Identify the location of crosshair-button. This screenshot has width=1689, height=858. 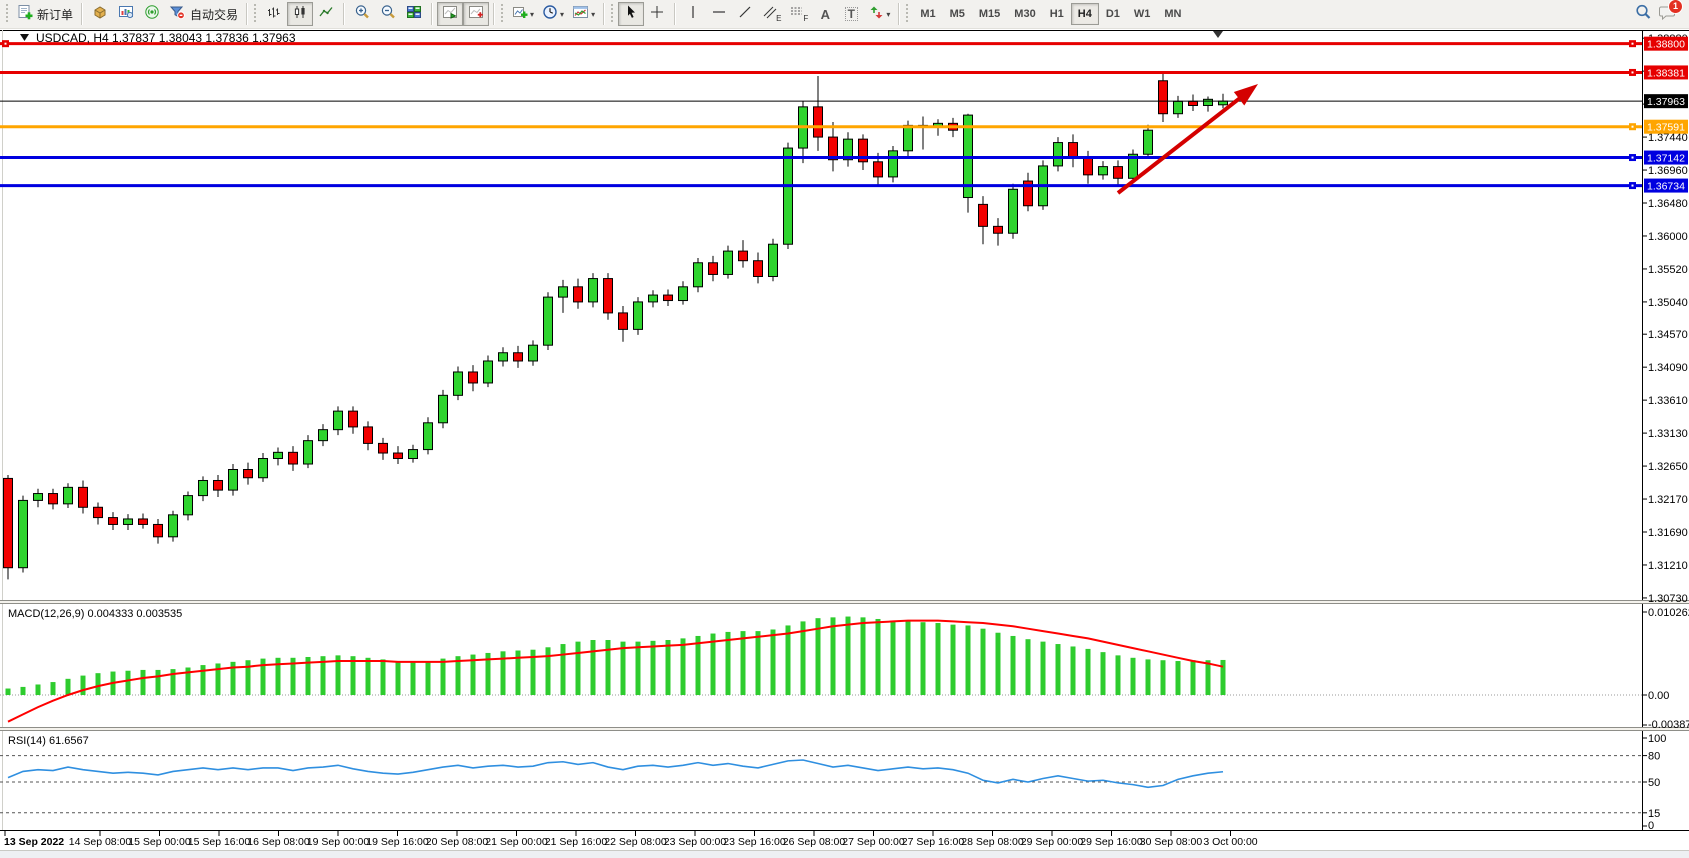
(657, 14).